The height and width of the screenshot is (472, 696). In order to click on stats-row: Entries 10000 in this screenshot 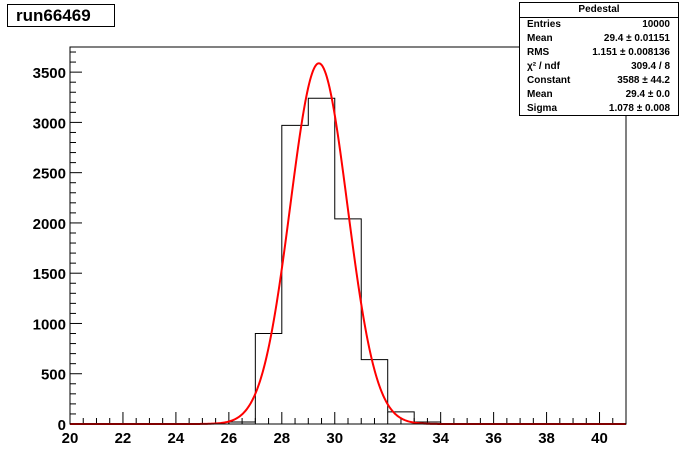, I will do `click(599, 25)`.